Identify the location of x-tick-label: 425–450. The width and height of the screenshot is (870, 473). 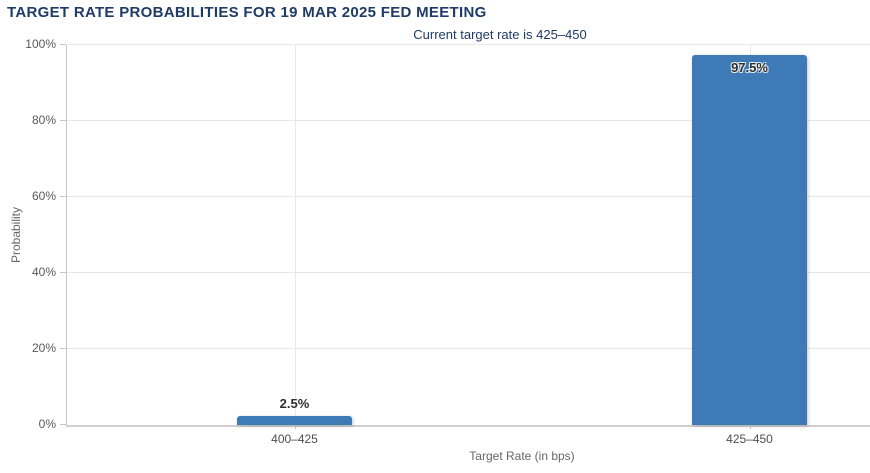
(749, 439).